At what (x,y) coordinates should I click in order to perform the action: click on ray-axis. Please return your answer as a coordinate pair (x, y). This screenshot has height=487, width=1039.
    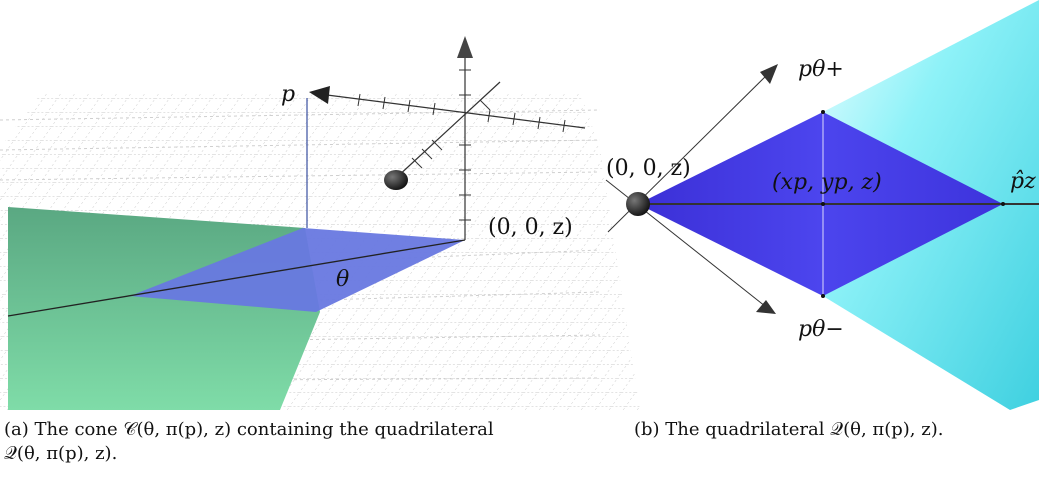
    Looking at the image, I should click on (236, 278).